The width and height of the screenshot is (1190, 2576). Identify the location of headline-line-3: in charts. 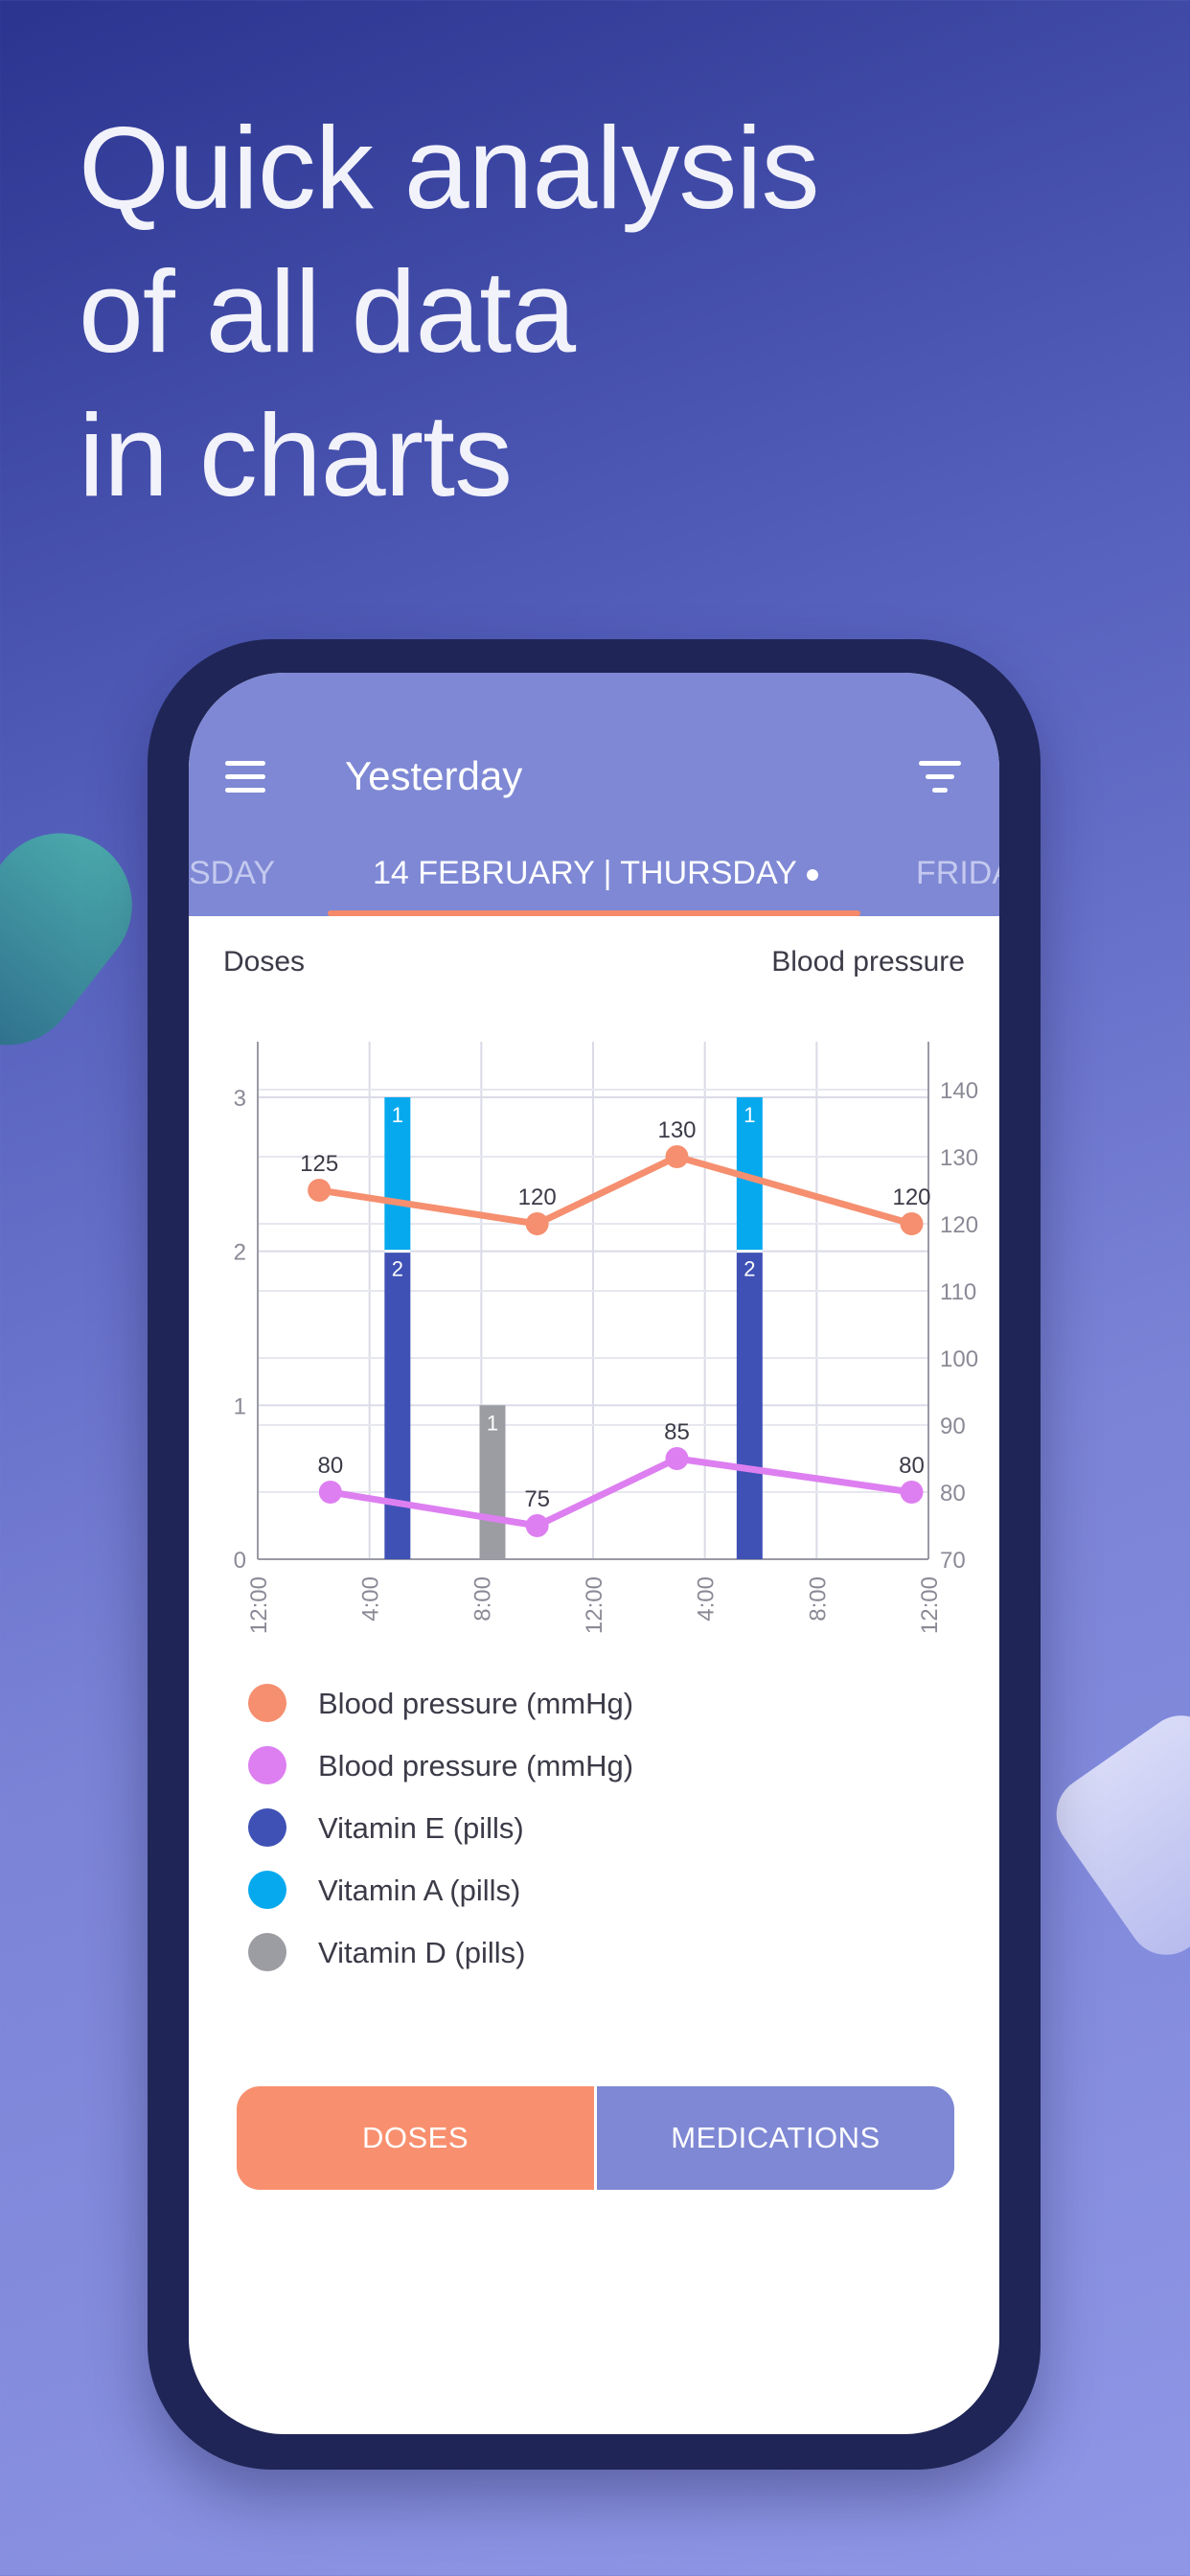
(296, 455).